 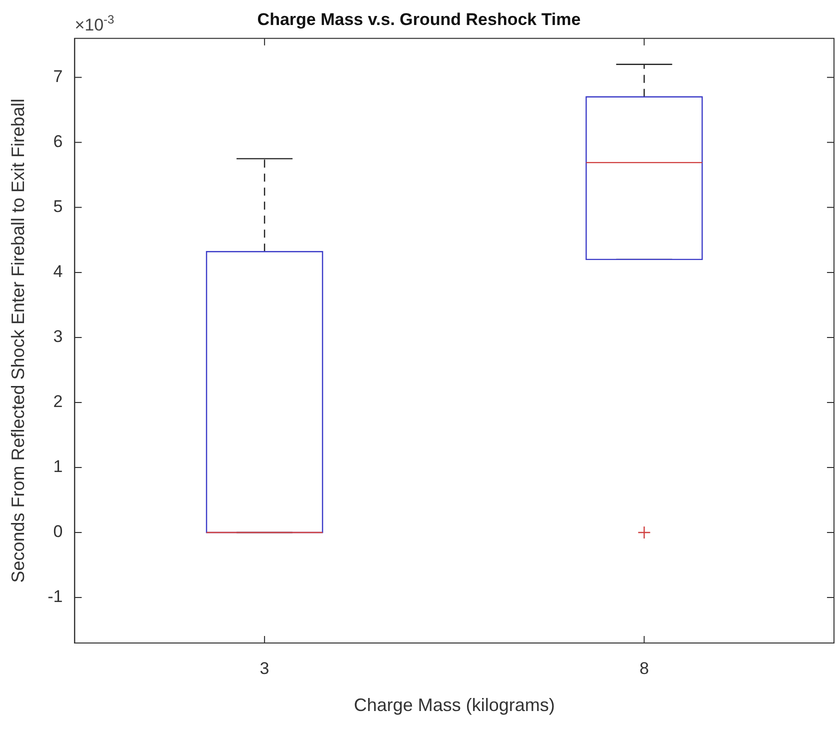 What do you see at coordinates (55, 596) in the screenshot?
I see `y-tick-label: -1` at bounding box center [55, 596].